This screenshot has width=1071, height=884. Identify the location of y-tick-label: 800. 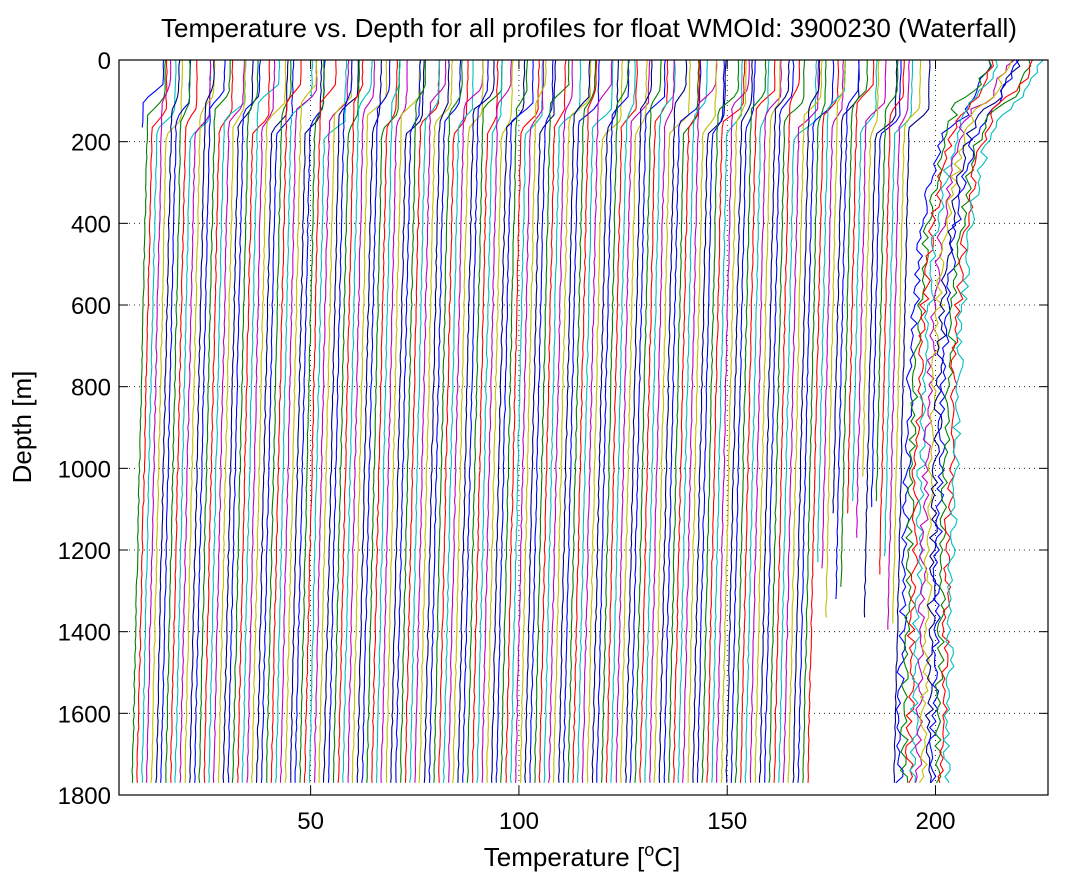
(91, 388).